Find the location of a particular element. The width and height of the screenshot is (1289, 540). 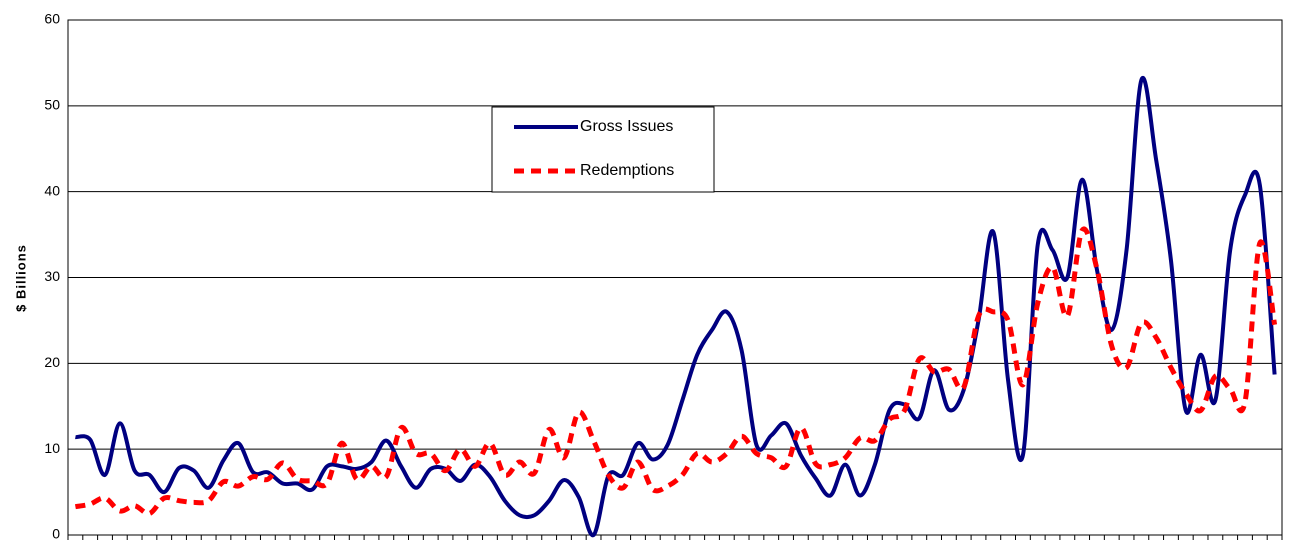

y-tick-label: 20 is located at coordinates (52, 362).